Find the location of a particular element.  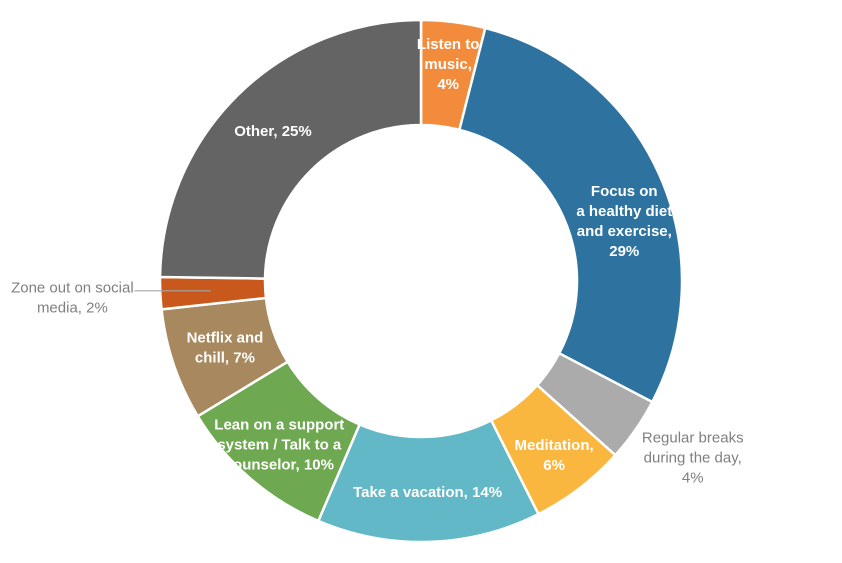

slice-label-regular-breaks: Regular breaks during the day, 4% is located at coordinates (693, 458).